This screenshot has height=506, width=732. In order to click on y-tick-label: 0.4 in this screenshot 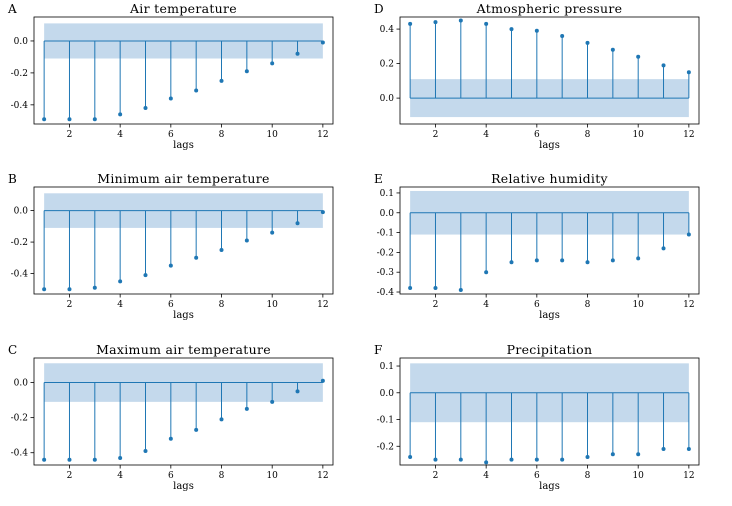, I will do `click(387, 30)`.